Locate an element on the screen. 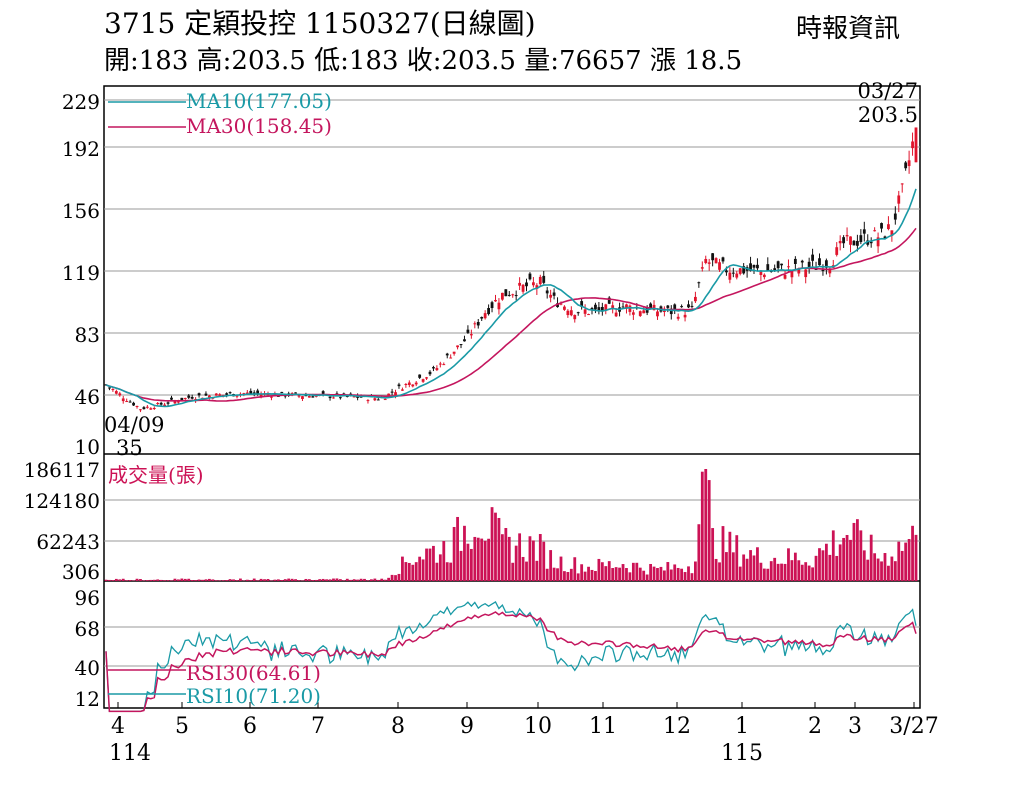 The height and width of the screenshot is (788, 1024). x-tick-label: 7 is located at coordinates (318, 726).